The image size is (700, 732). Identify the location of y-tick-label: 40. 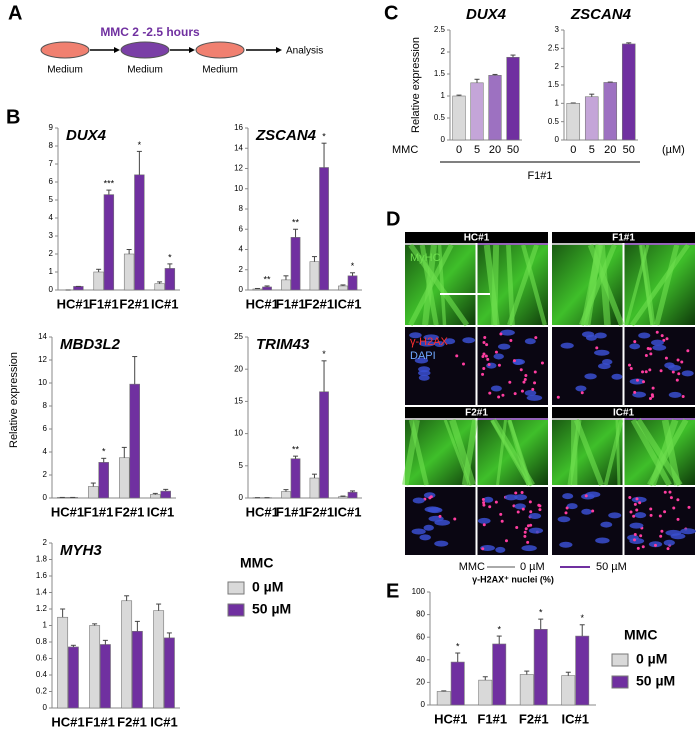
(420, 659).